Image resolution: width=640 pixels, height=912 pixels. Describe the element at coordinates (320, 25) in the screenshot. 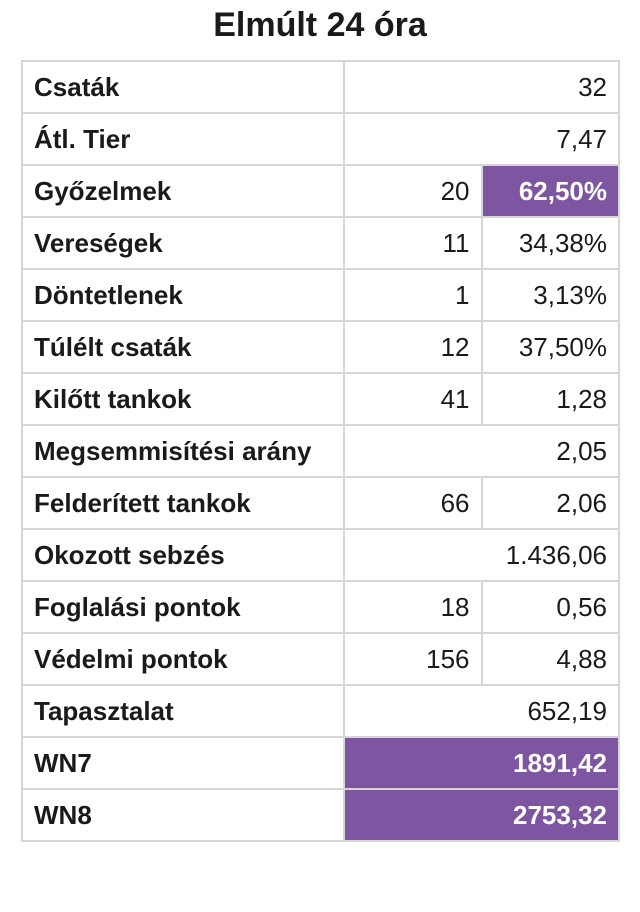

I see `page-title: Elmúlt 24 óra` at that location.